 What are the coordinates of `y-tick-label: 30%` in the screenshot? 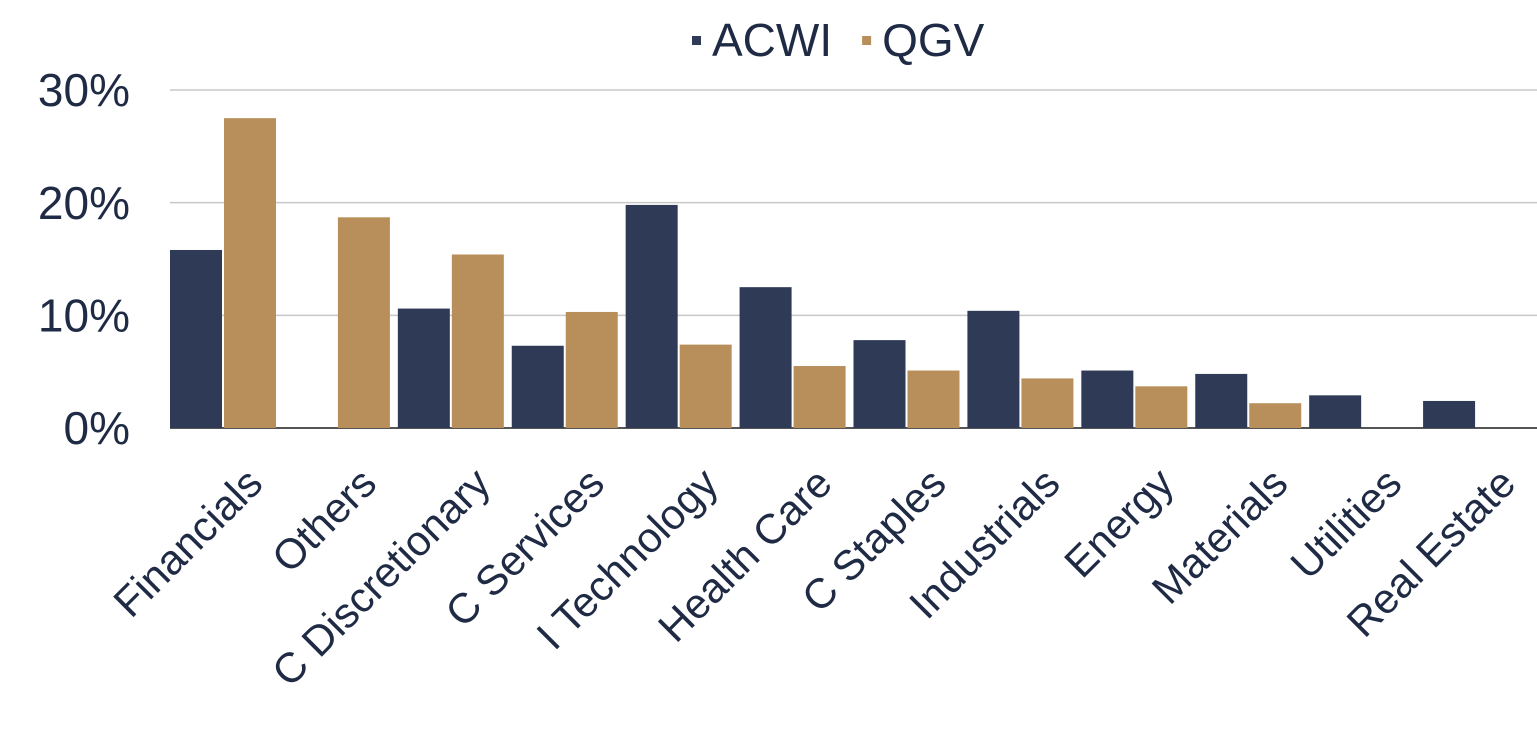 It's located at (84, 90).